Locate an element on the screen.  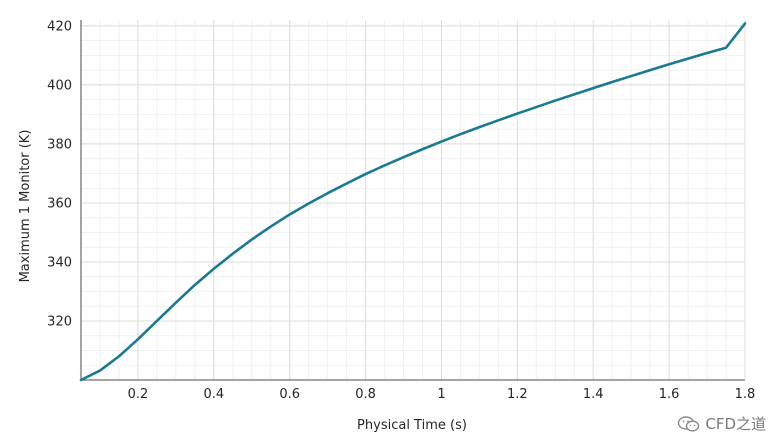
y-tick-label: 400 is located at coordinates (59, 85).